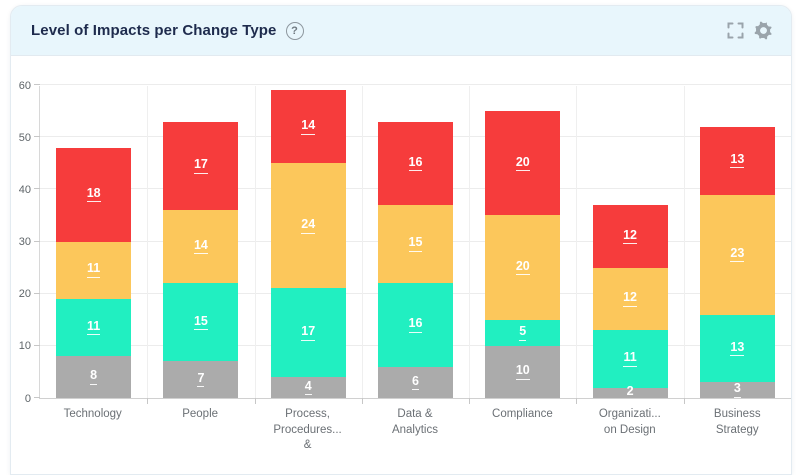 The height and width of the screenshot is (475, 810). I want to click on x-axis-category-label: Technology, so click(92, 414).